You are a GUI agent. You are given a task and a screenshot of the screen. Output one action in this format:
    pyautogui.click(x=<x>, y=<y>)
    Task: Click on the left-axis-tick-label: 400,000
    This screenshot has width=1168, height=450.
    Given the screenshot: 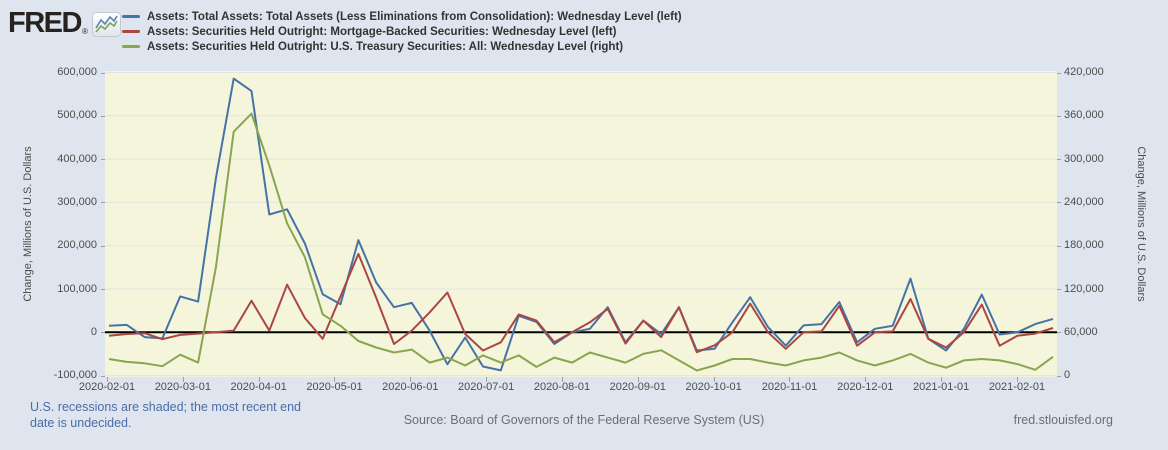 What is the action you would take?
    pyautogui.click(x=77, y=158)
    